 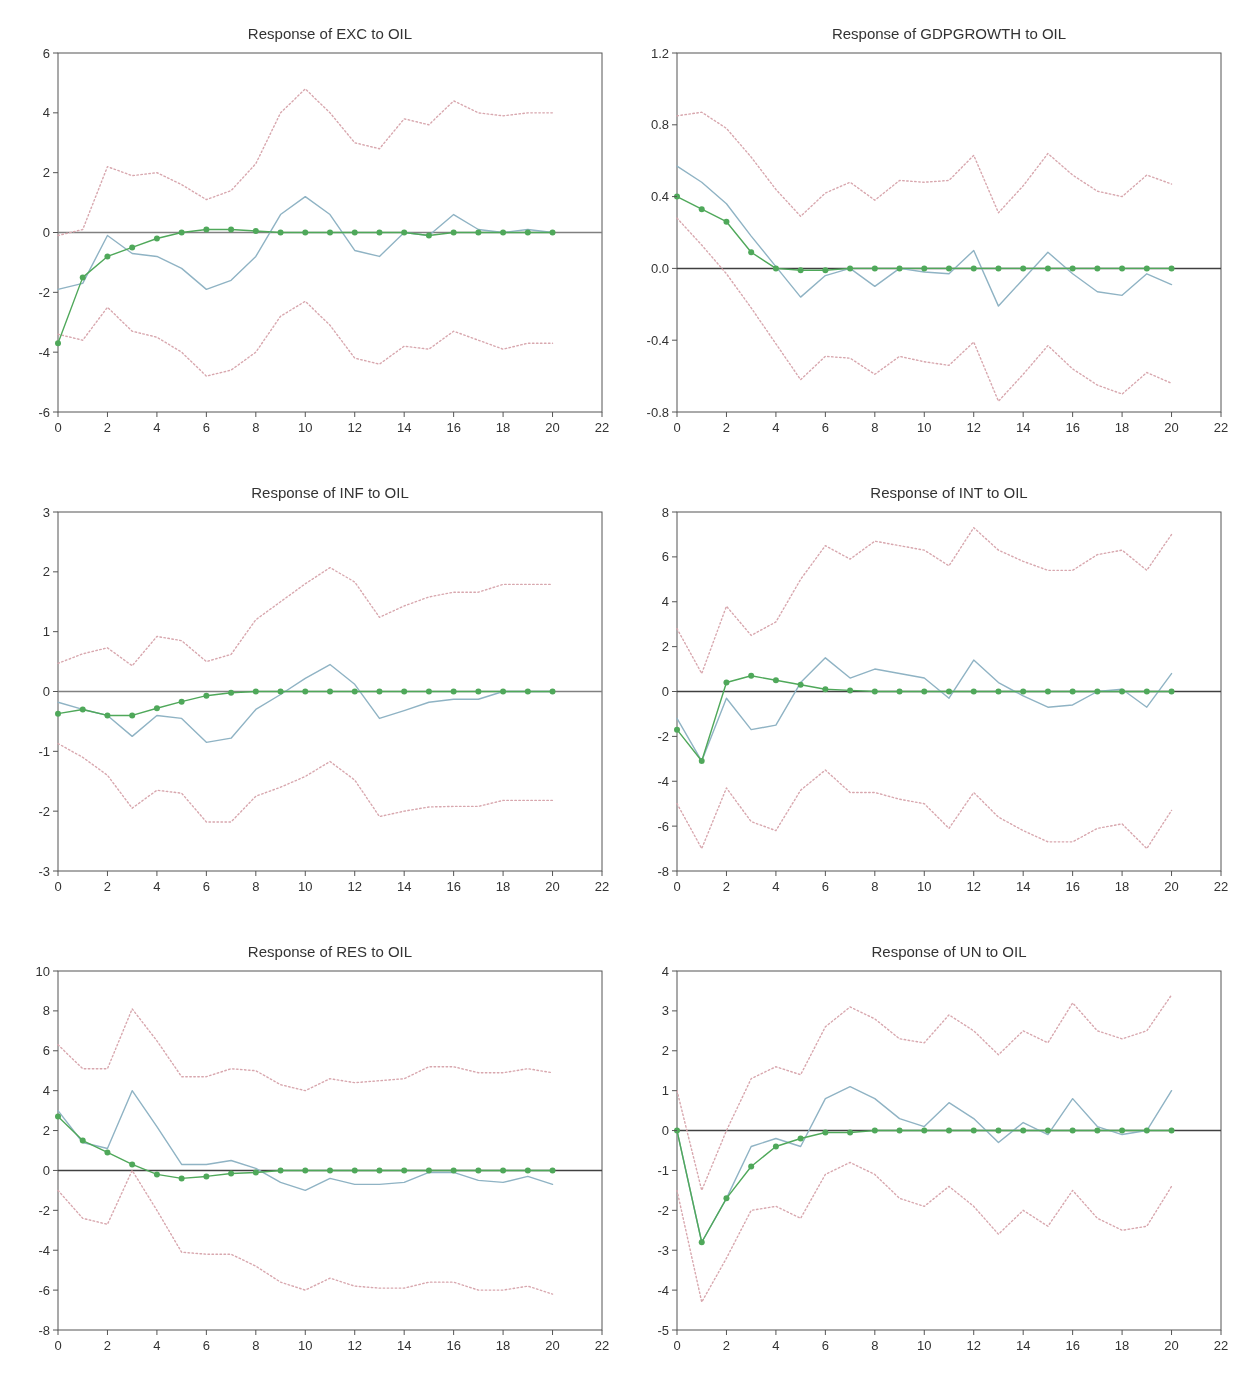 What do you see at coordinates (657, 340) in the screenshot?
I see `y-tick-label: -0.4` at bounding box center [657, 340].